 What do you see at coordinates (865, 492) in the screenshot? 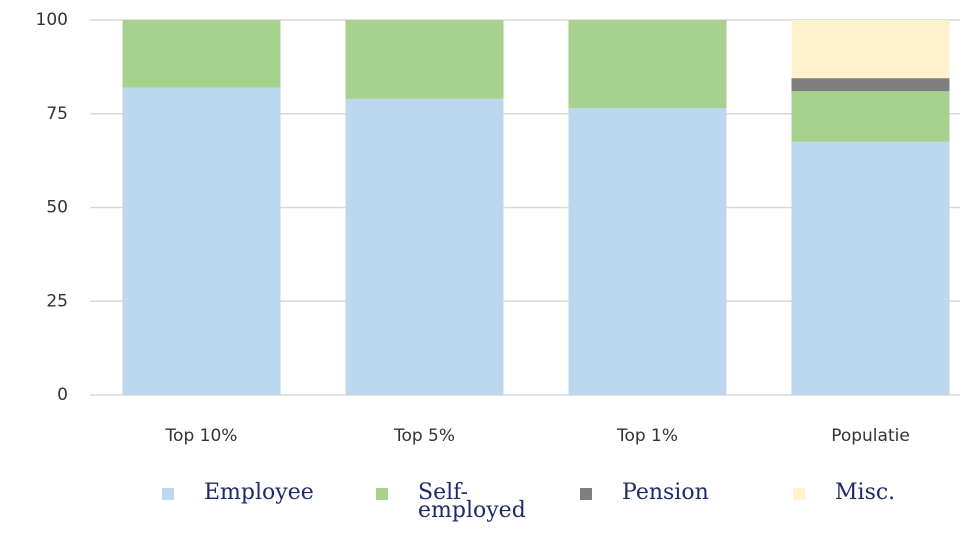
I see `legend-label: Misc.` at bounding box center [865, 492].